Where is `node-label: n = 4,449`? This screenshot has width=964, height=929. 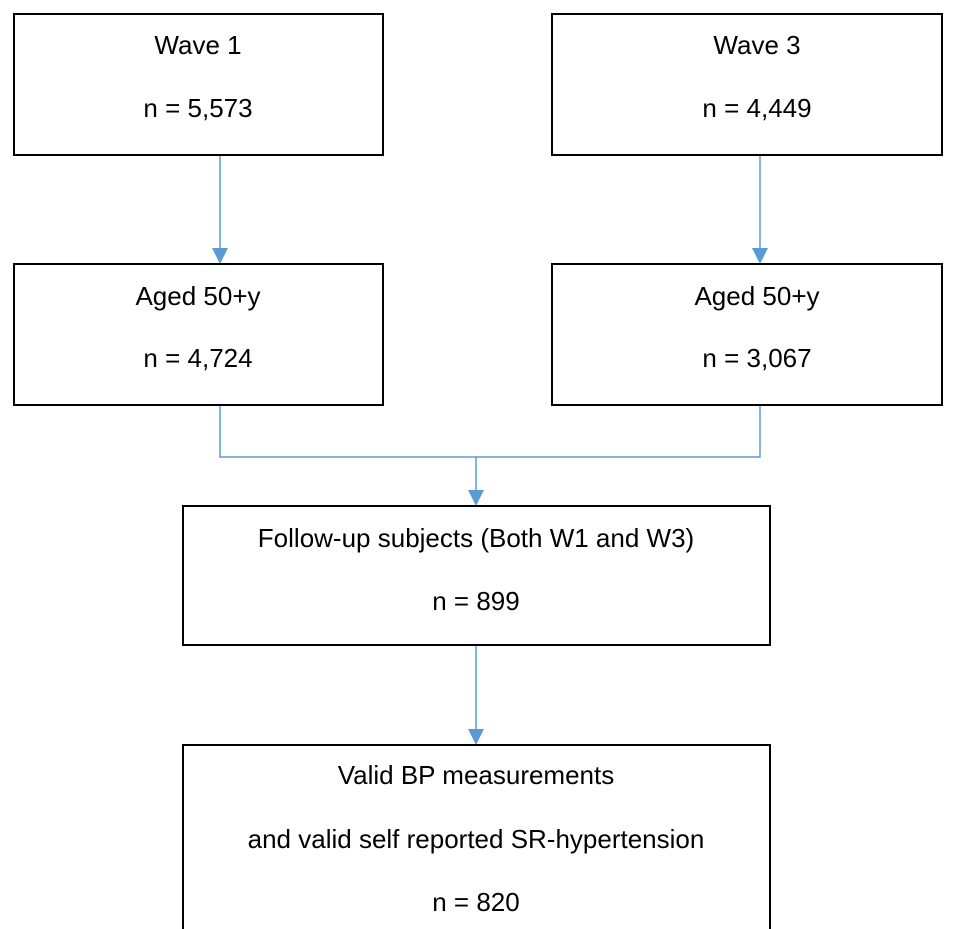 node-label: n = 4,449 is located at coordinates (756, 108).